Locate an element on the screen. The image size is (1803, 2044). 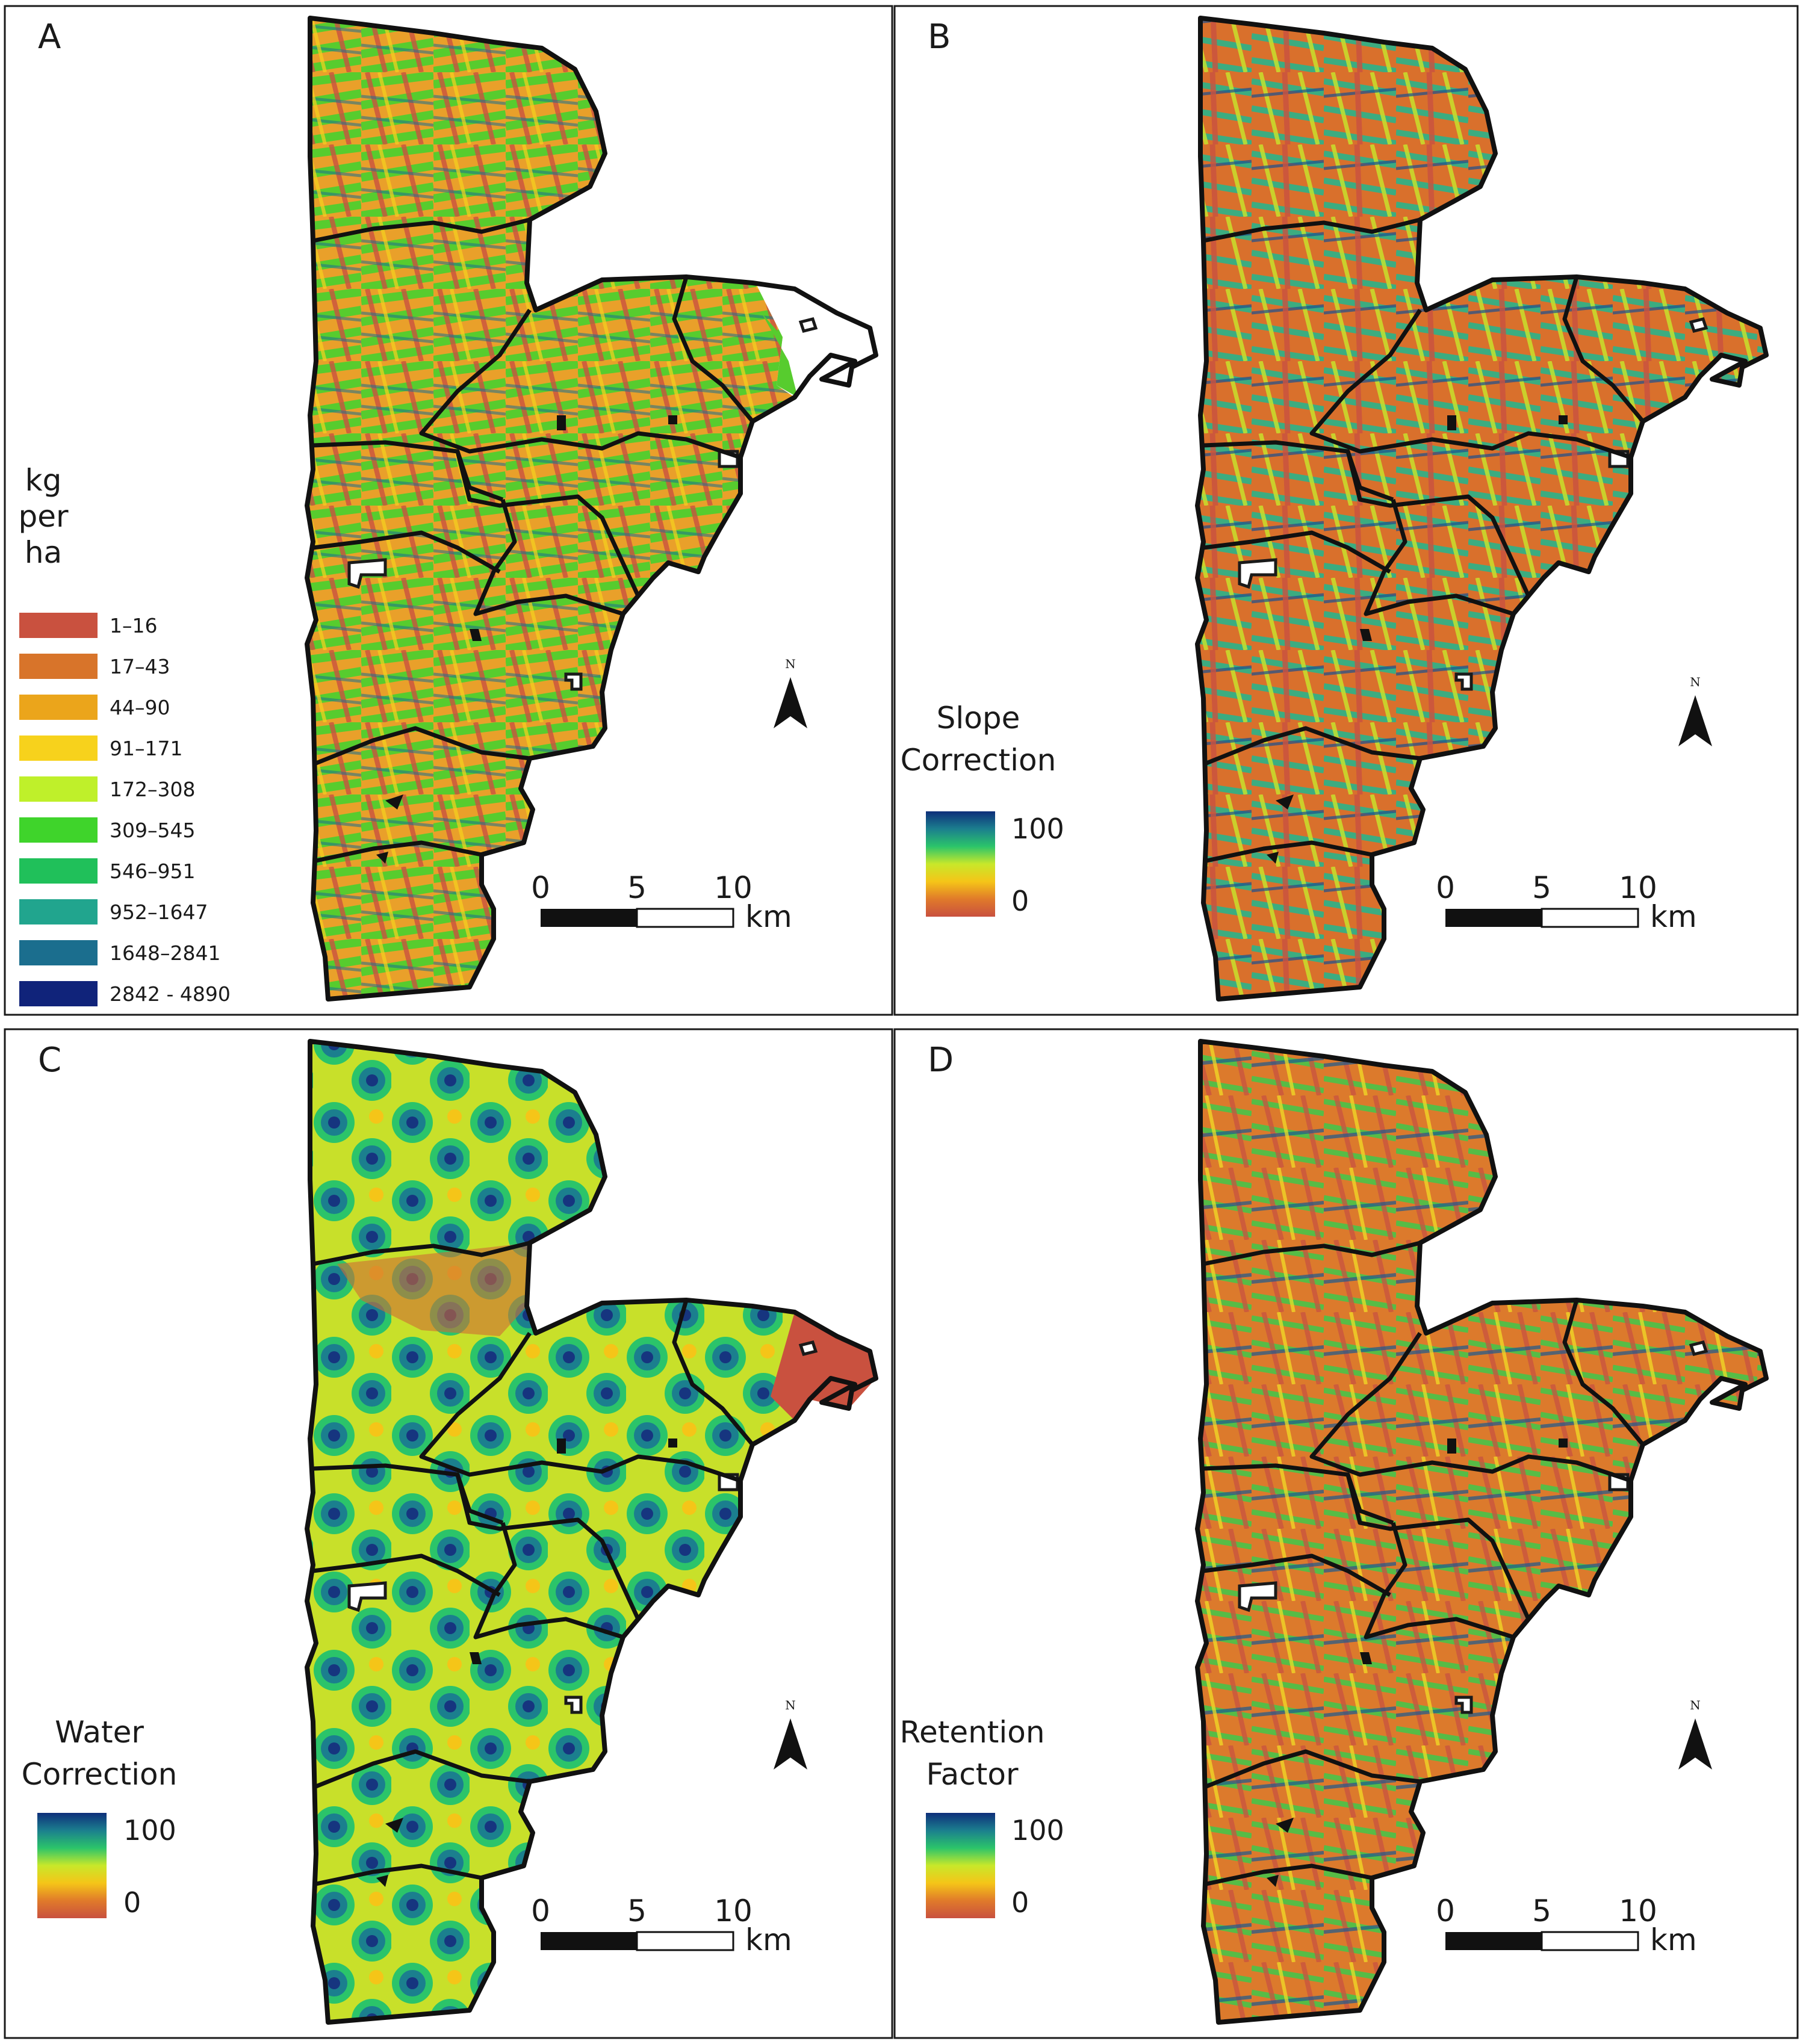
legend-class-label: 44–90 is located at coordinates (140, 707).